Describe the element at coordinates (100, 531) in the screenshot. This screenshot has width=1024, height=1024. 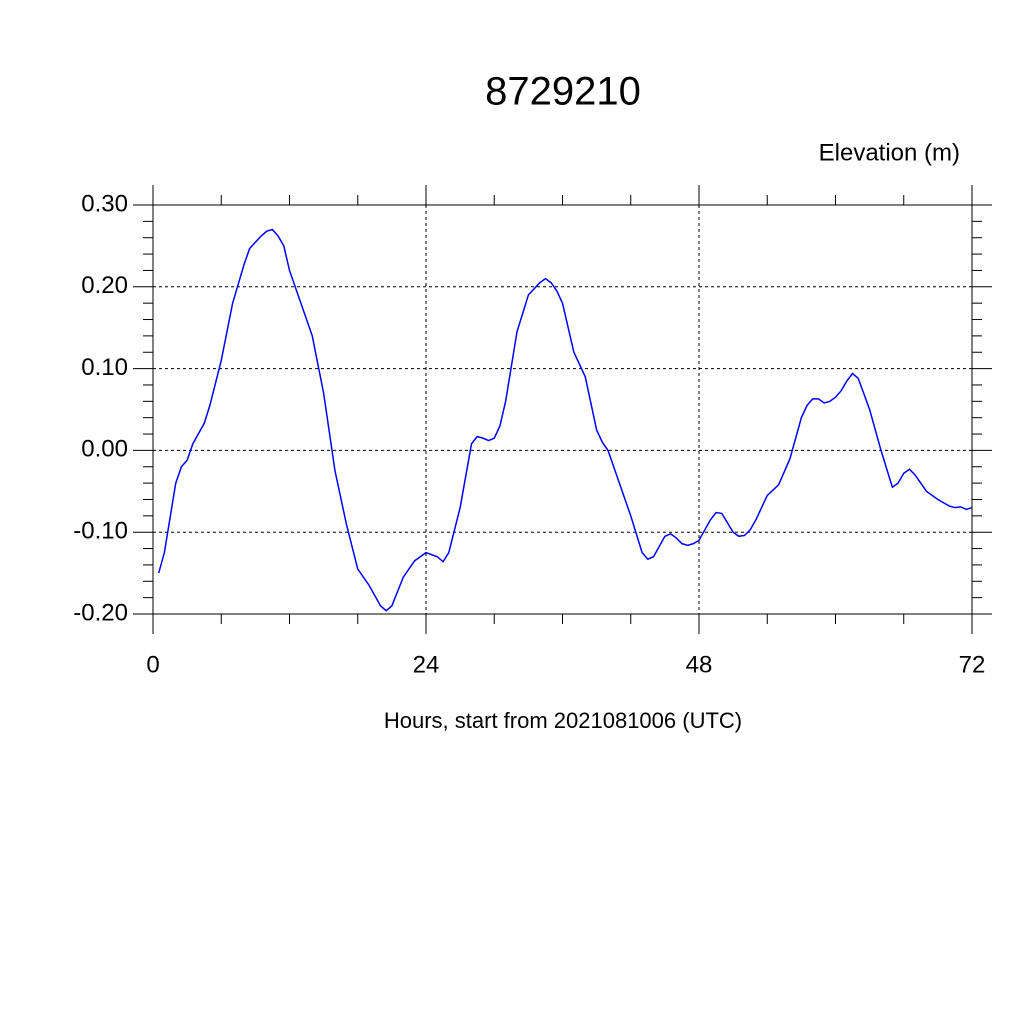
I see `y-tick-label: -0.10` at that location.